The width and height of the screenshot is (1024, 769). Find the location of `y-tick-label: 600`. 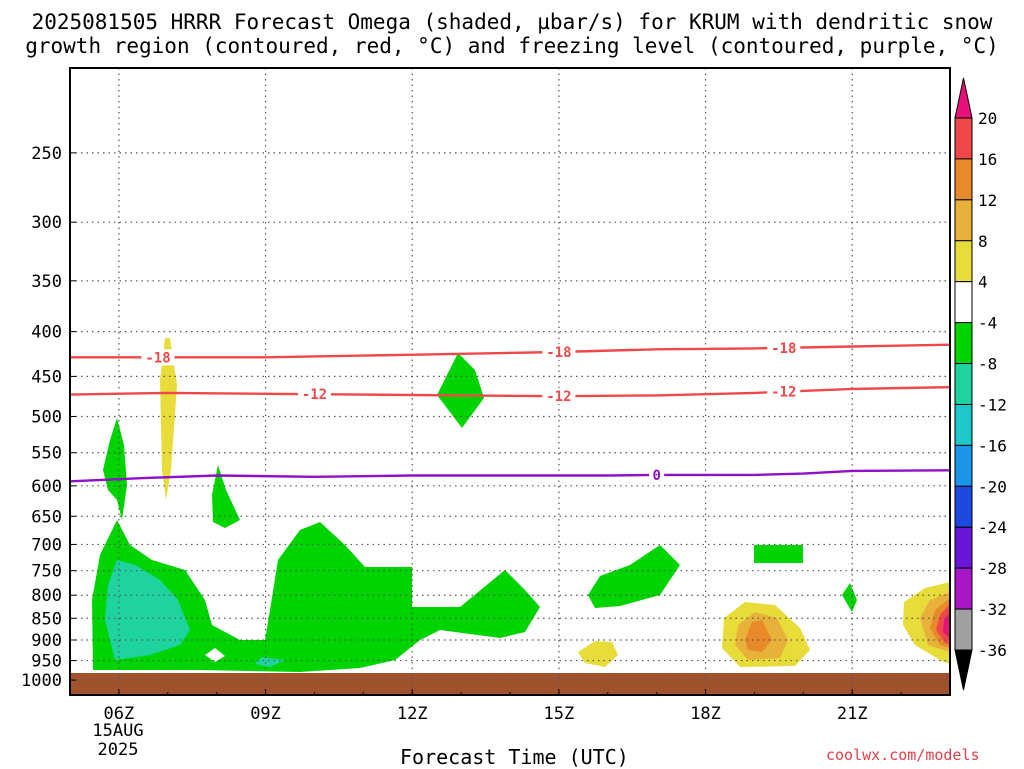

y-tick-label: 600 is located at coordinates (46, 487).